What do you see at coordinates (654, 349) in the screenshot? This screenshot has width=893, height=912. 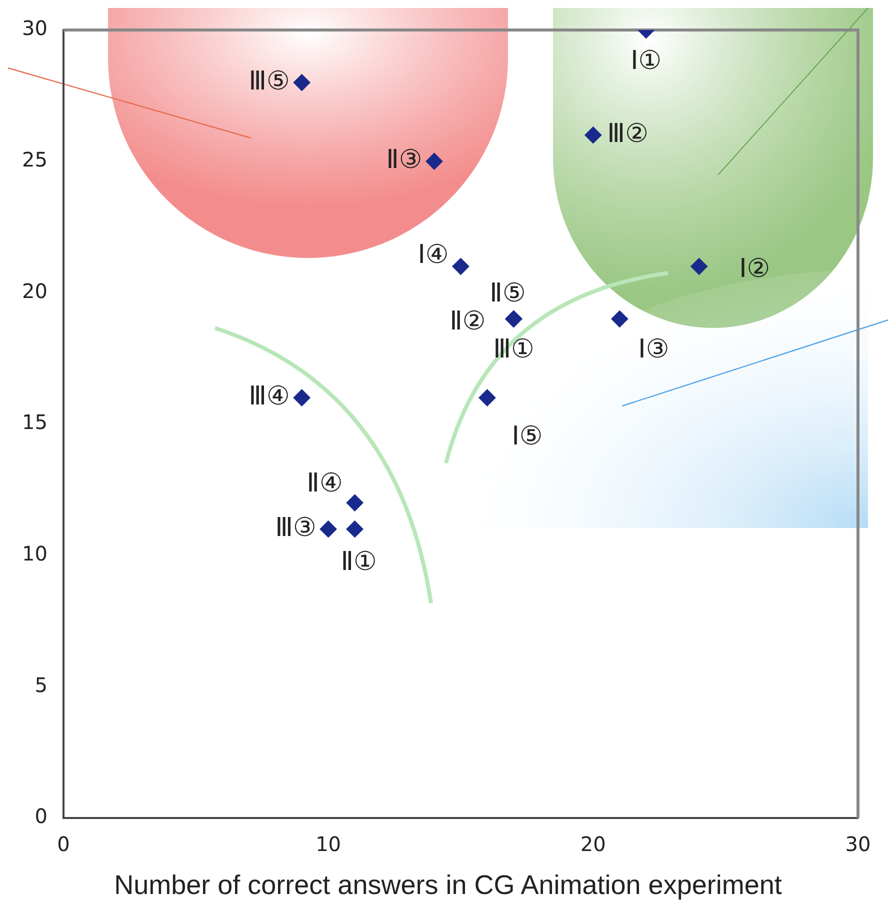 I see `data-label: Ⅰ③` at bounding box center [654, 349].